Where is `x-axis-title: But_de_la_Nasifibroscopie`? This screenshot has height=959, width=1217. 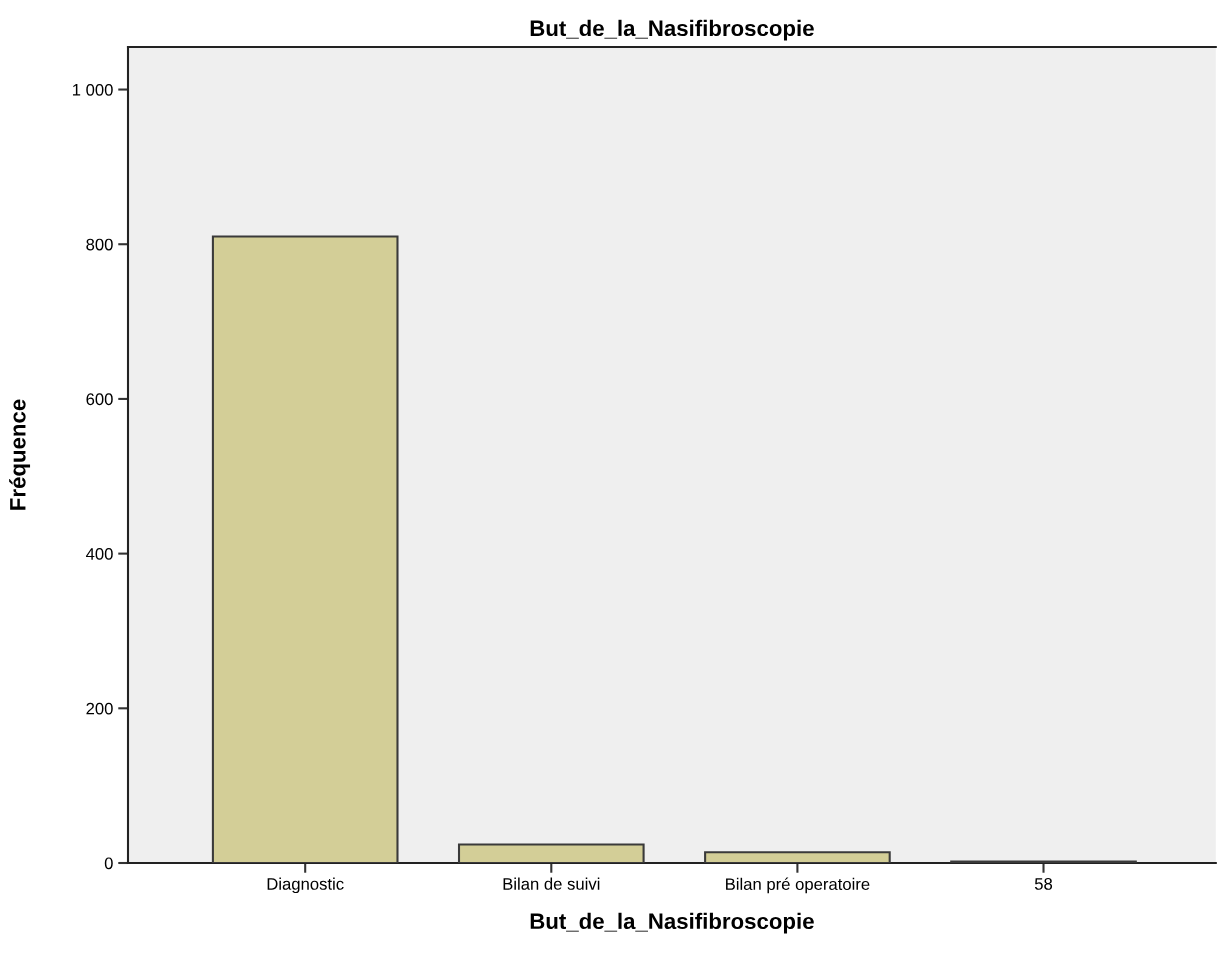
x-axis-title: But_de_la_Nasifibroscopie is located at coordinates (672, 923).